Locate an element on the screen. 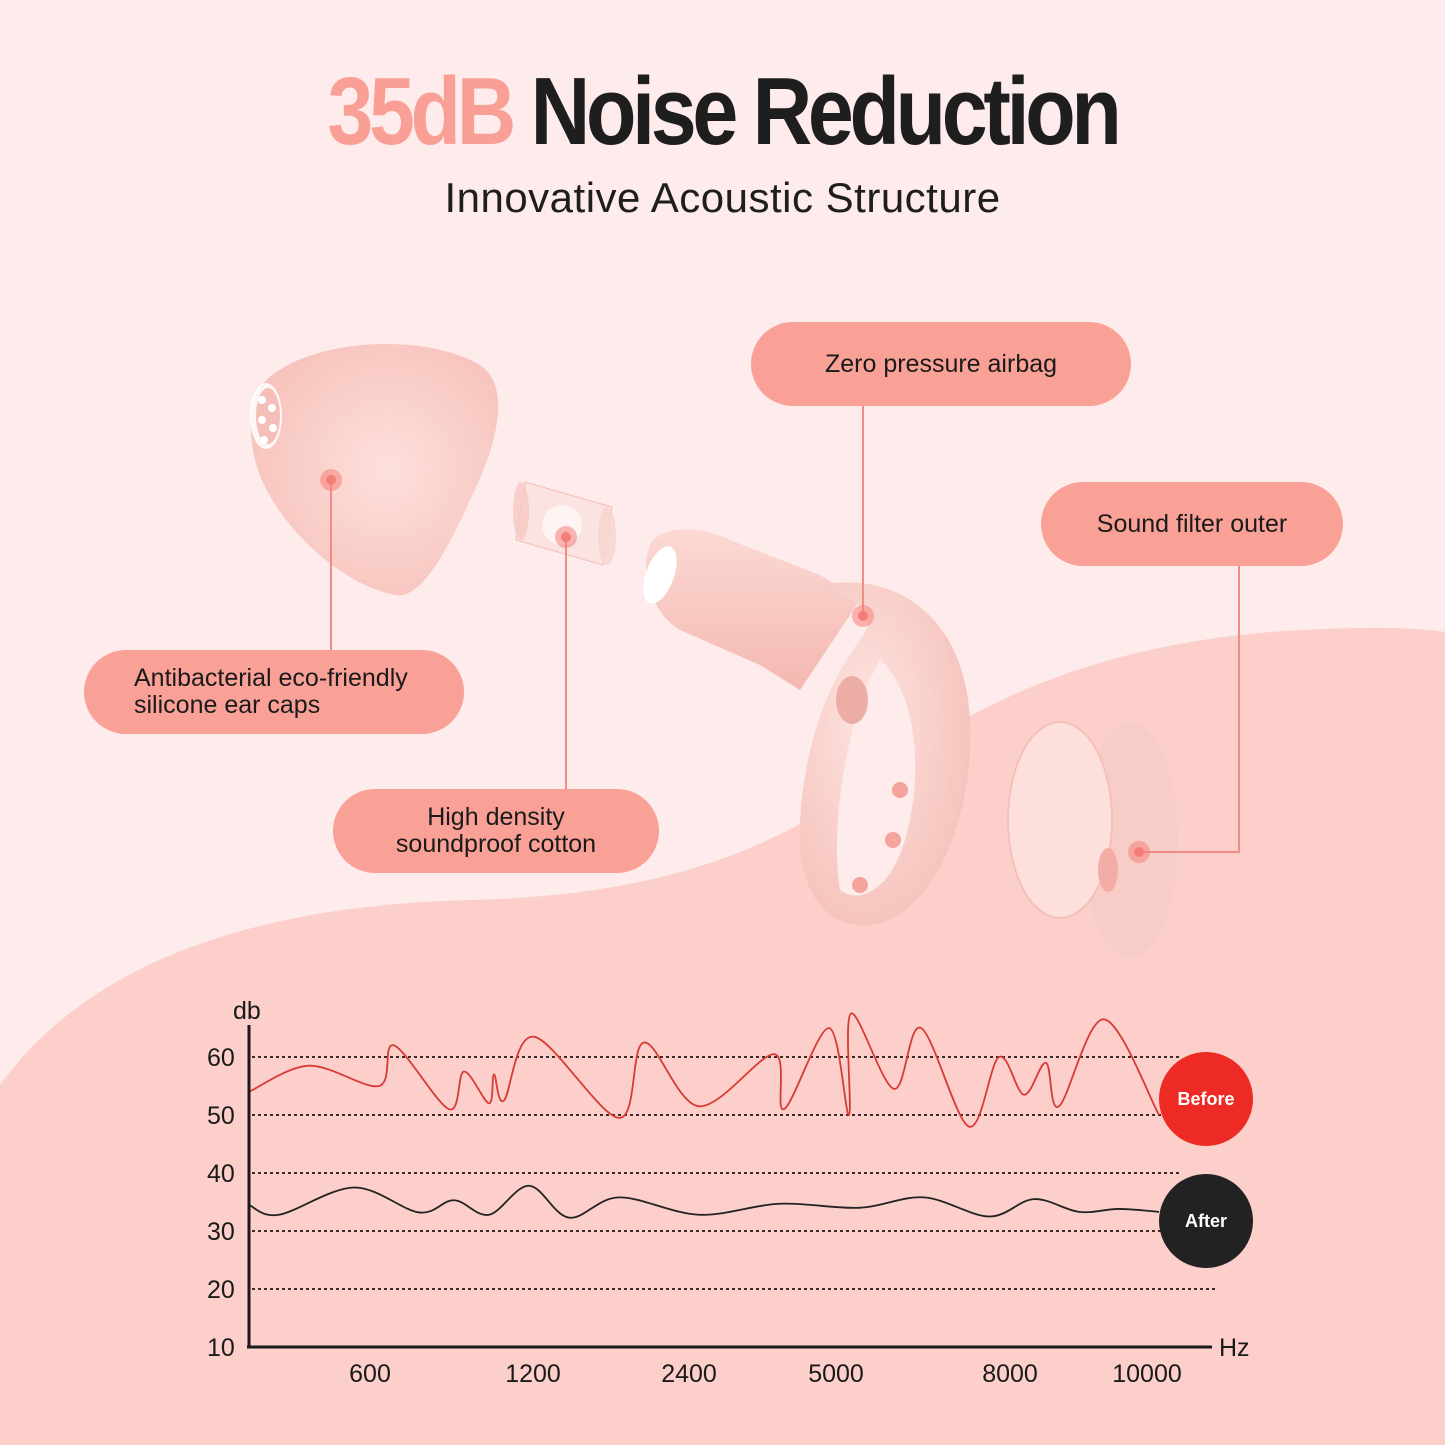  legend-after-label: After is located at coordinates (1205, 1220).